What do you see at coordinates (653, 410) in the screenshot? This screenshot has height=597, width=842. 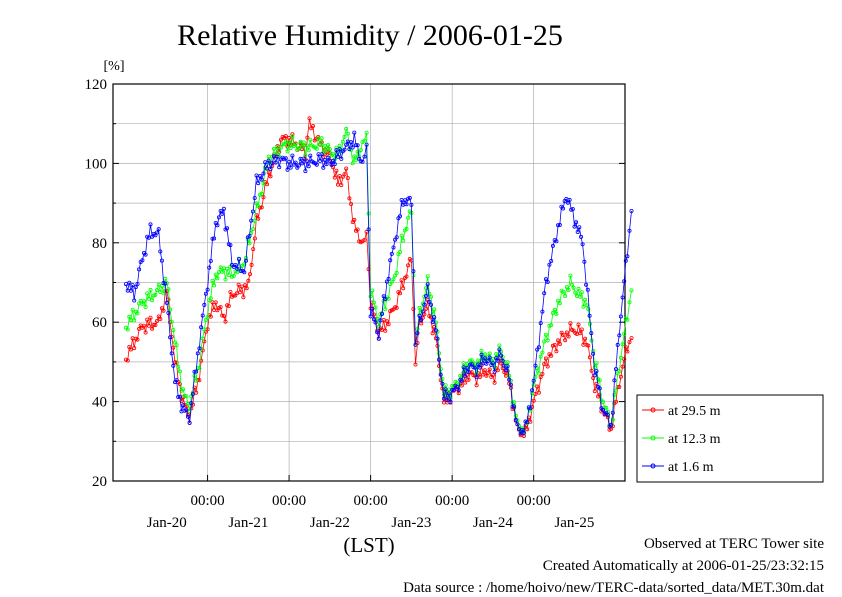 I see `legend-swatch-marker` at bounding box center [653, 410].